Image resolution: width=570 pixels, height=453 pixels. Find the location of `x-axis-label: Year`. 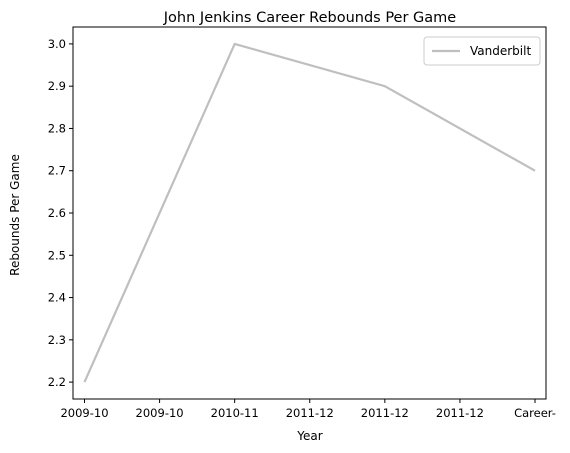

x-axis-label: Year is located at coordinates (309, 436).